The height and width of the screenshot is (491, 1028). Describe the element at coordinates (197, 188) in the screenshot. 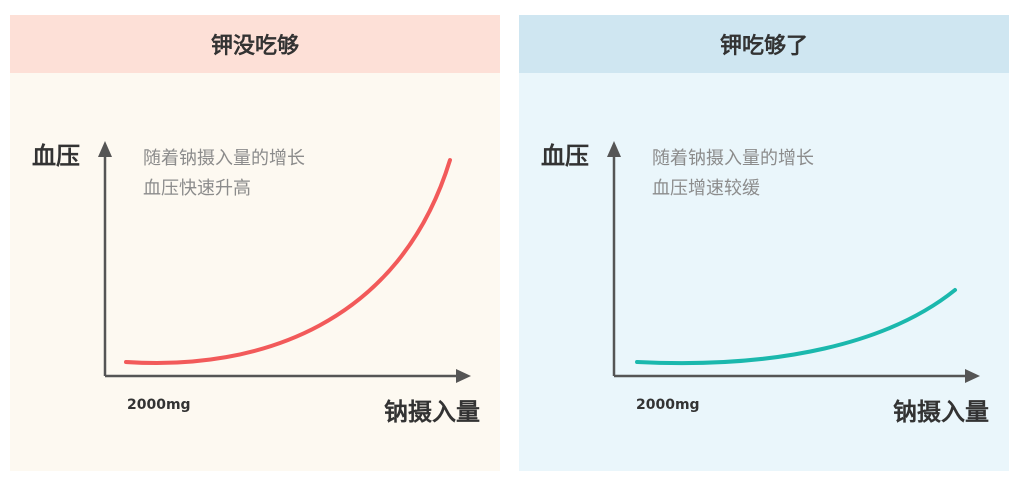

I see `trend-note-line: 血压快速升高` at that location.